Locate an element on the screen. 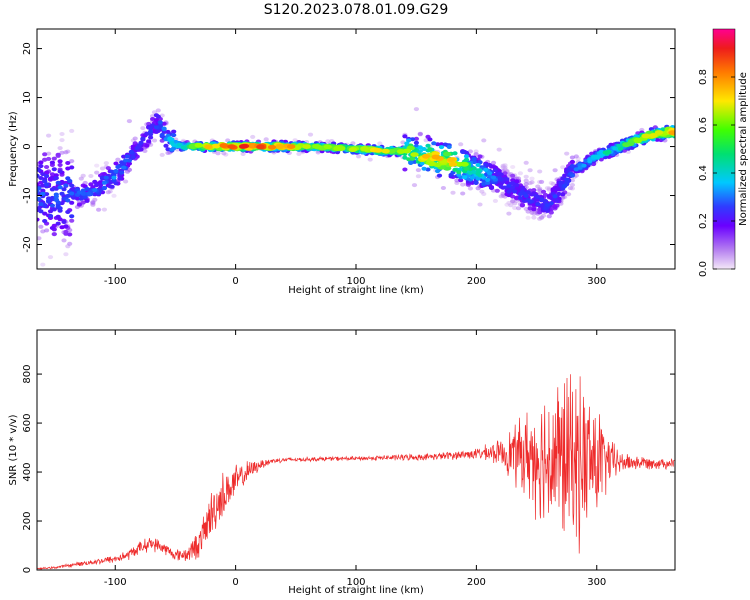  snr-y-axis-label: SNR (10 * v/v) is located at coordinates (13, 449).